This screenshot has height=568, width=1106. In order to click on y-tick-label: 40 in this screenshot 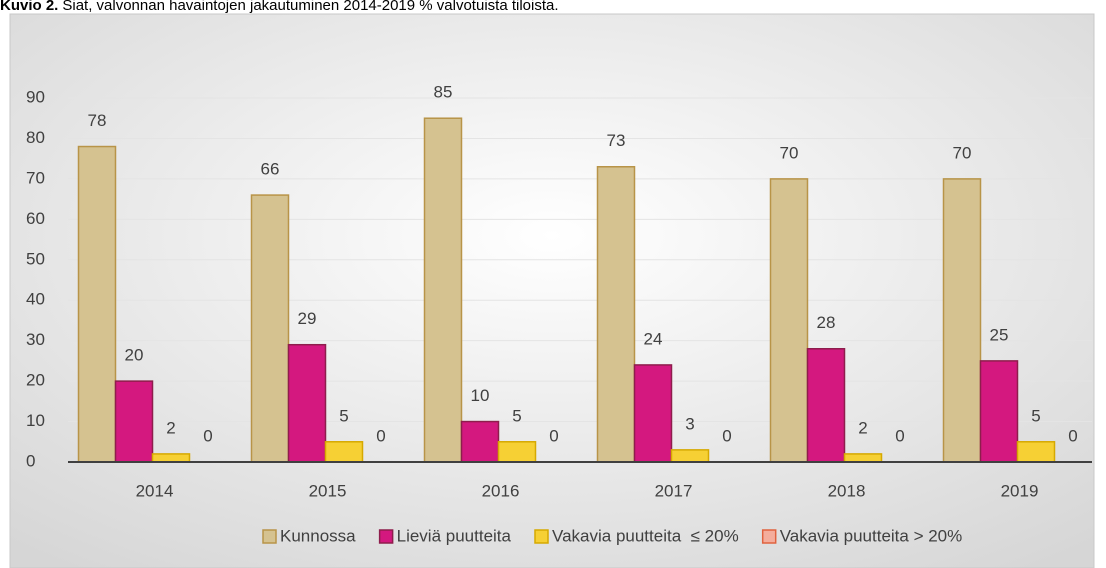, I will do `click(35, 299)`.